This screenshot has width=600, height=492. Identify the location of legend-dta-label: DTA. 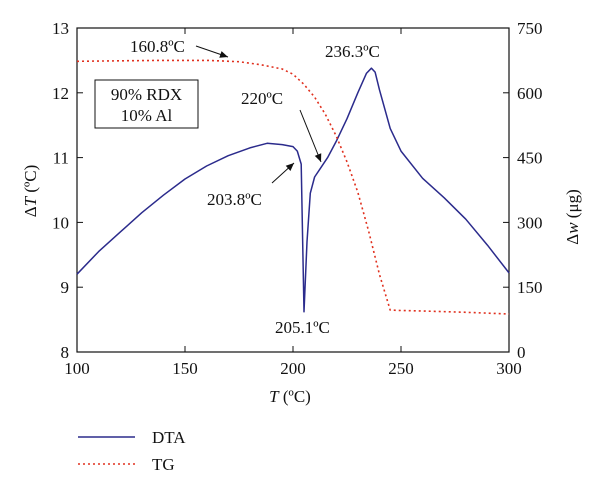
(169, 437).